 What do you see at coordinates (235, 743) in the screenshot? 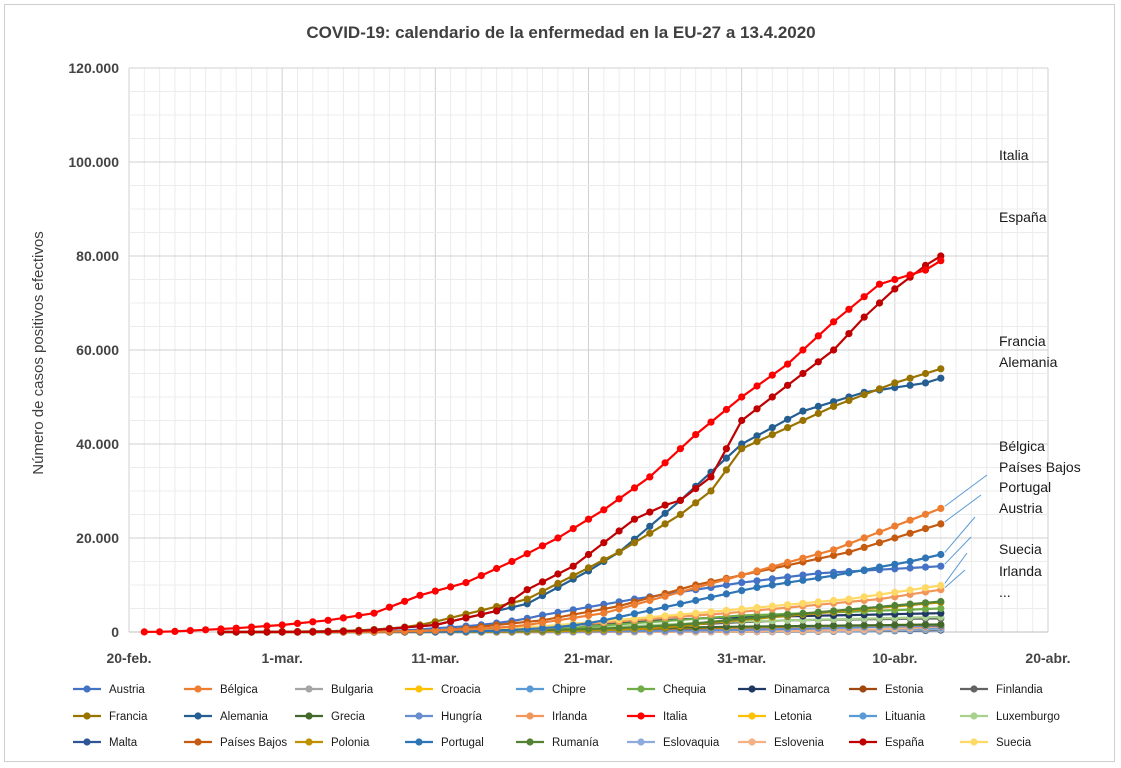
I see `legend-item: Países Bajos` at bounding box center [235, 743].